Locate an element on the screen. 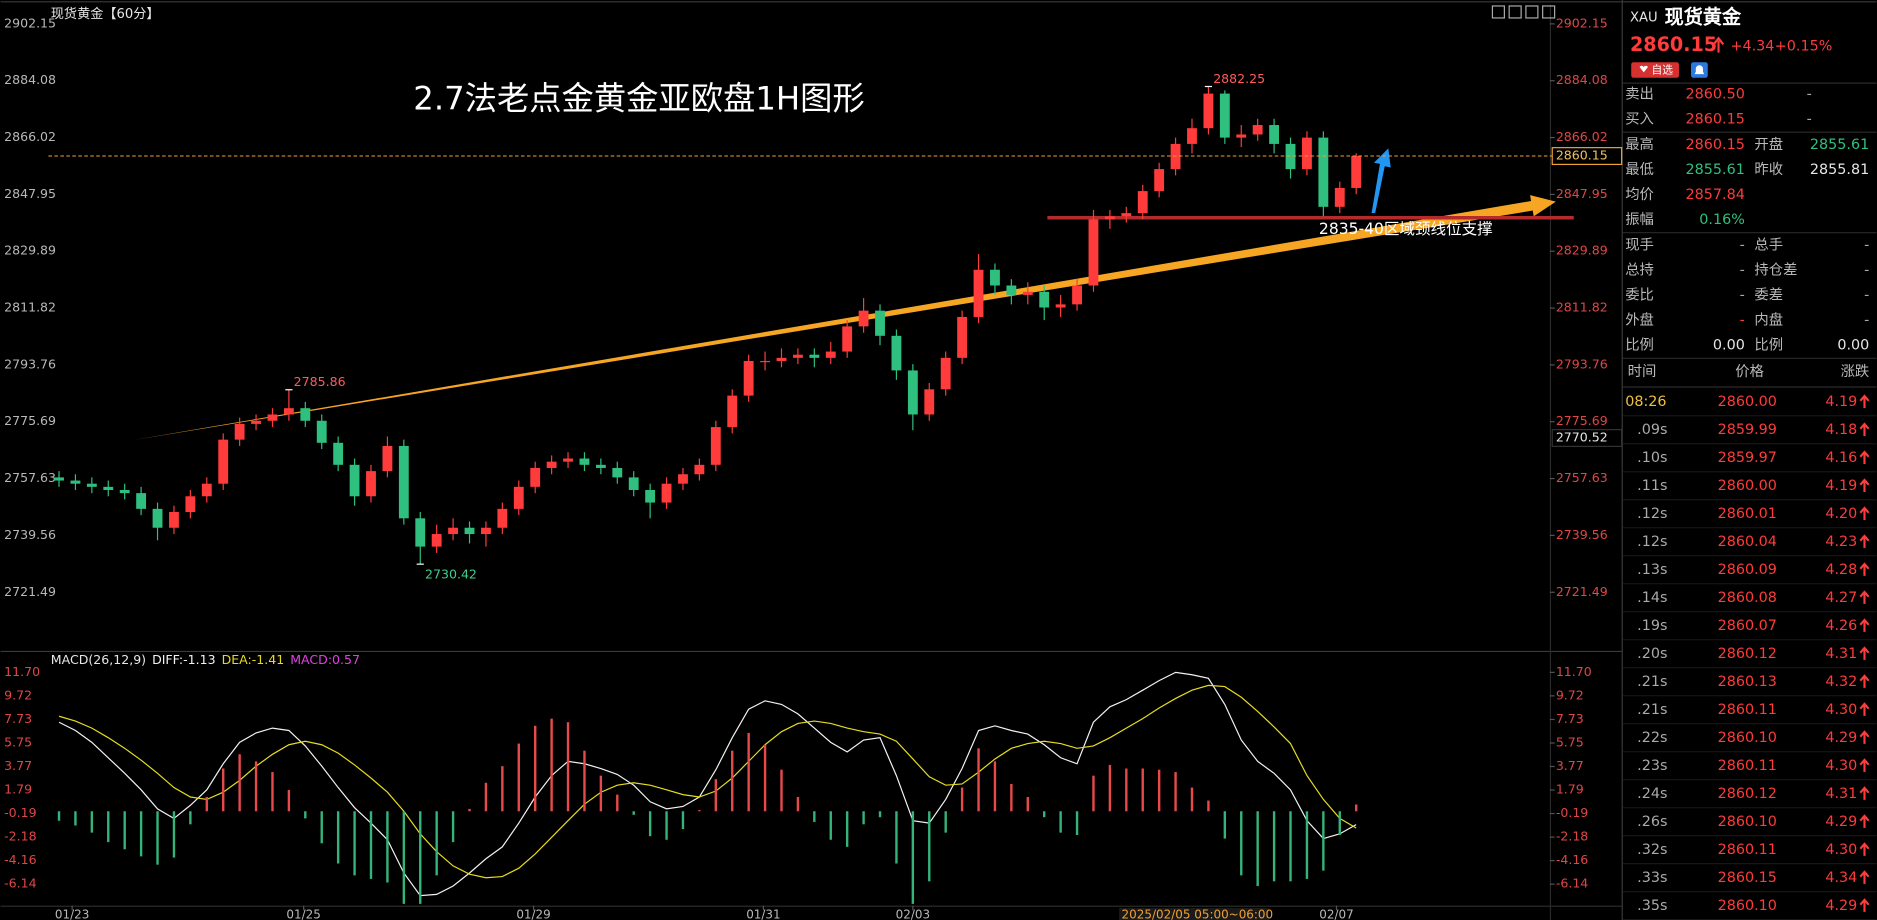  y-tick-label: 2847.95 is located at coordinates (30, 193).